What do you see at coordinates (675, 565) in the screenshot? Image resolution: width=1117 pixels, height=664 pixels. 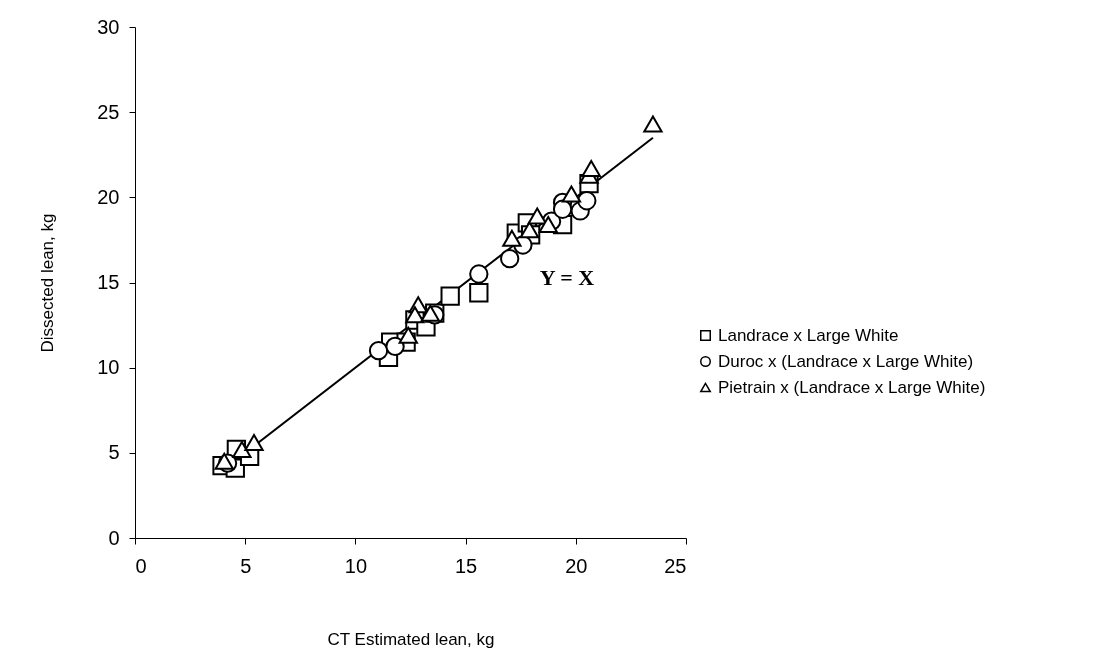 I see `x-tick-label: 25` at bounding box center [675, 565].